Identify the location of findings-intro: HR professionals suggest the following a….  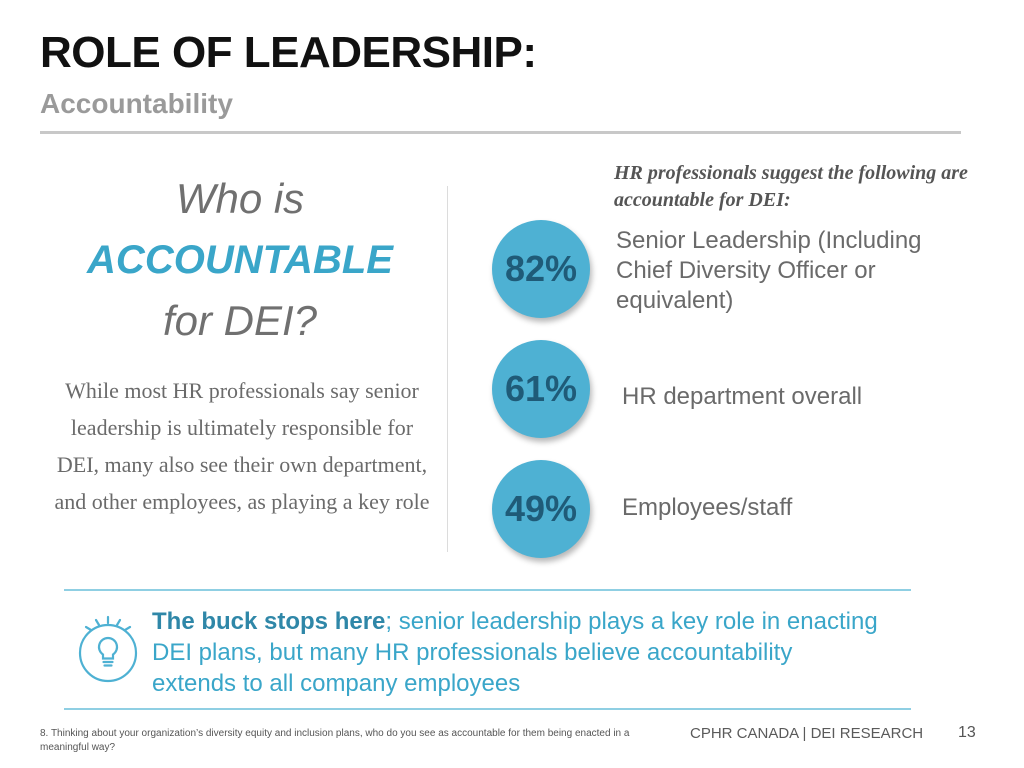
(791, 186).